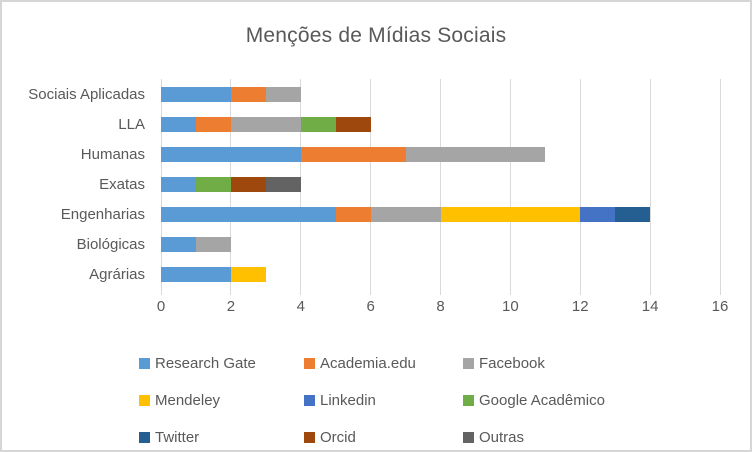 The image size is (752, 452). I want to click on legend-label: Outras, so click(502, 437).